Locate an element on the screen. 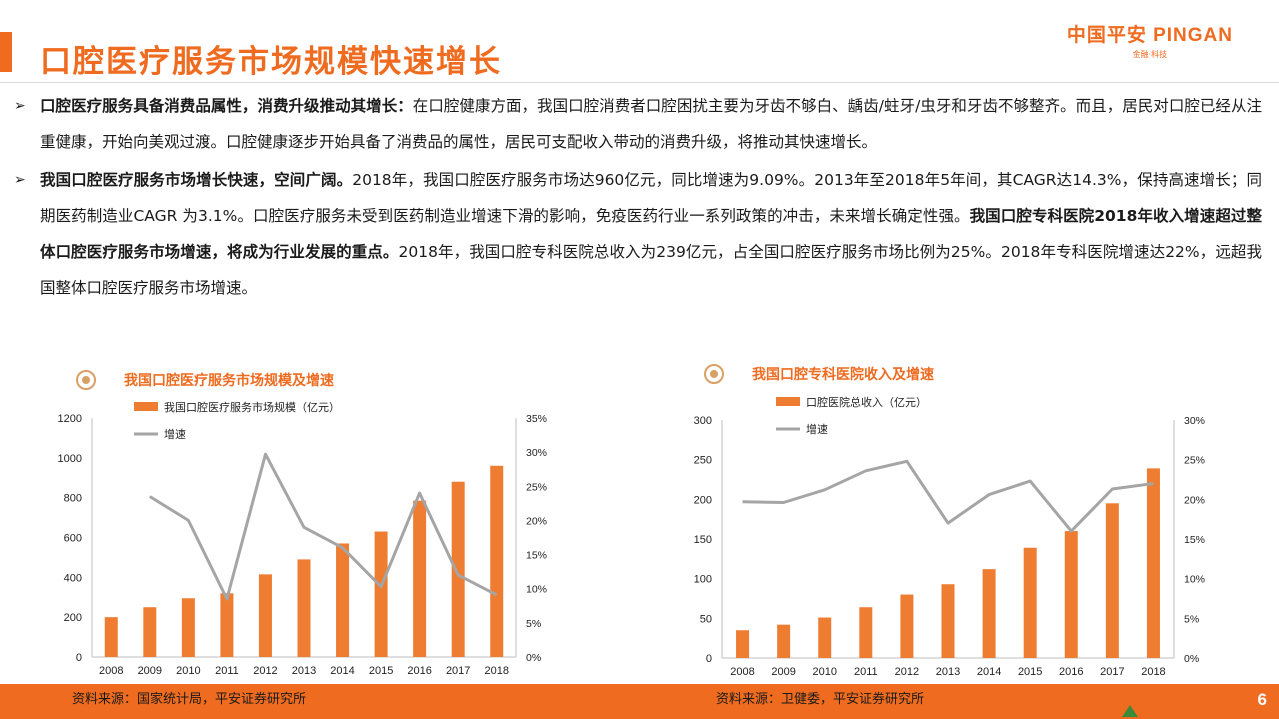 This screenshot has width=1279, height=719. logo-main-text: 中国平安 PINGAN is located at coordinates (1149, 35).